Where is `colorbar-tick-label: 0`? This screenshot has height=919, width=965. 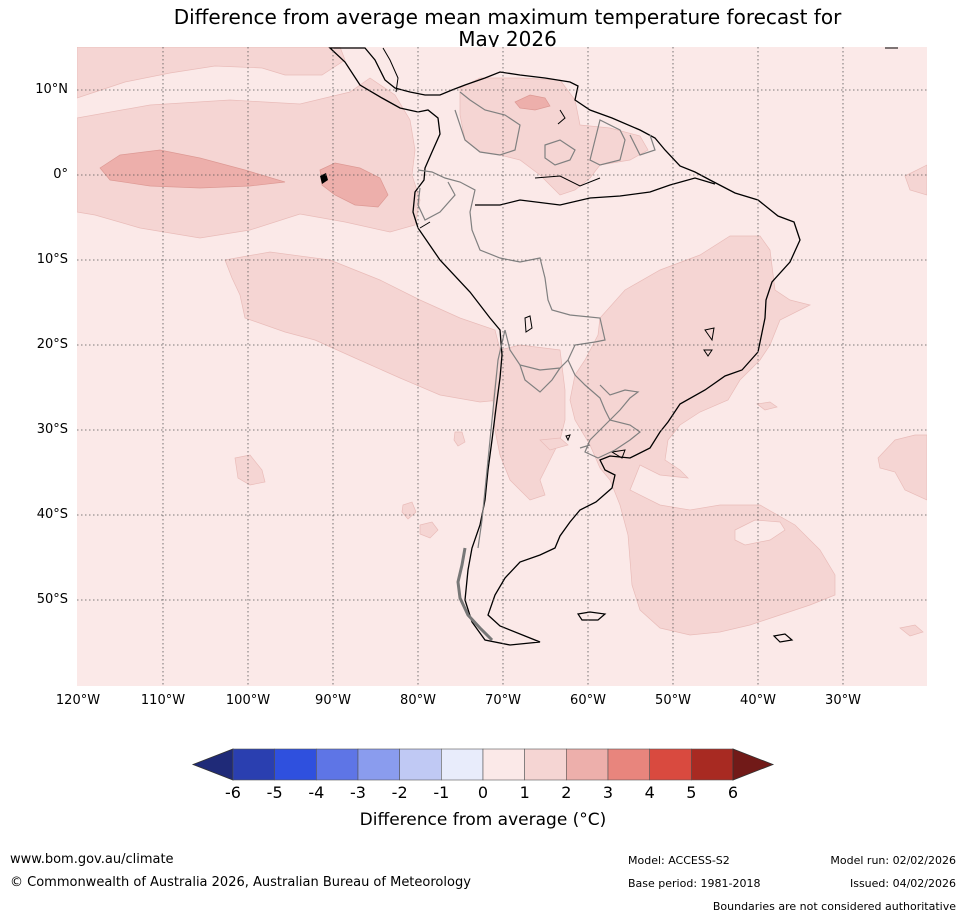 colorbar-tick-label: 0 is located at coordinates (483, 792).